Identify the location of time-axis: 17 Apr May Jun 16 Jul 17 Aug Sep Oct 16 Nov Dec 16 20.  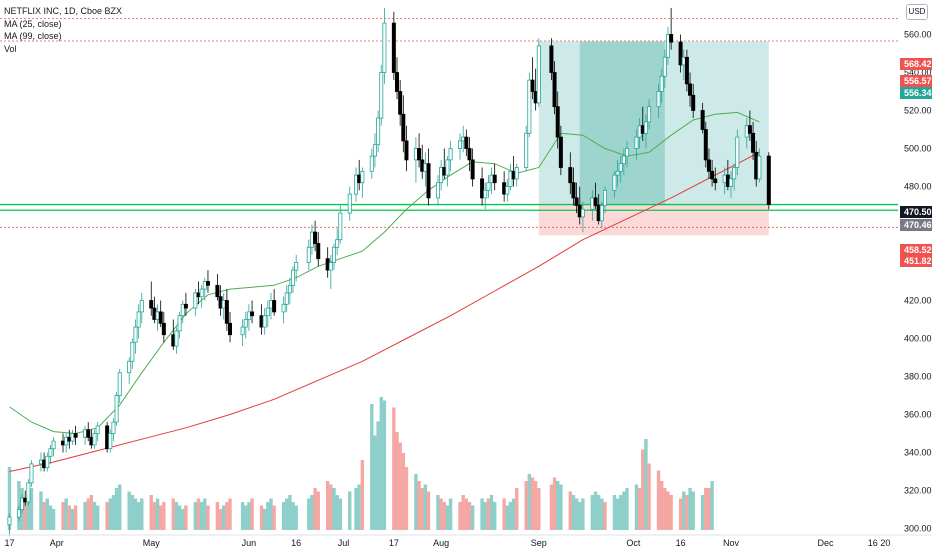
(466, 541).